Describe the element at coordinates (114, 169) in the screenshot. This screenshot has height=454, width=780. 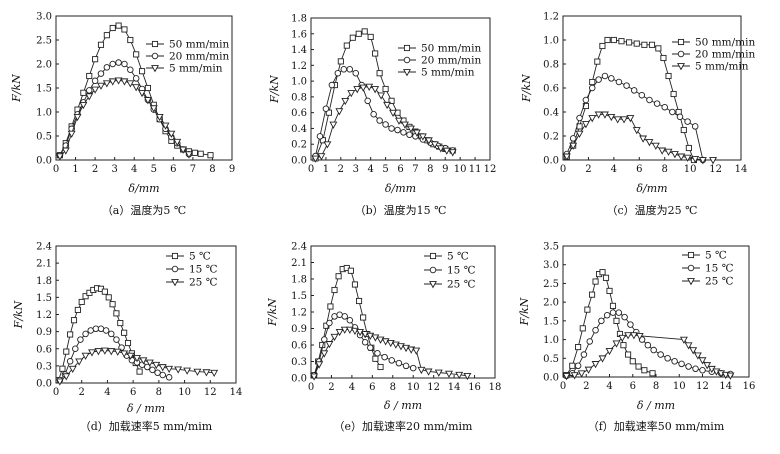
I see `x-tick-label: 3` at that location.